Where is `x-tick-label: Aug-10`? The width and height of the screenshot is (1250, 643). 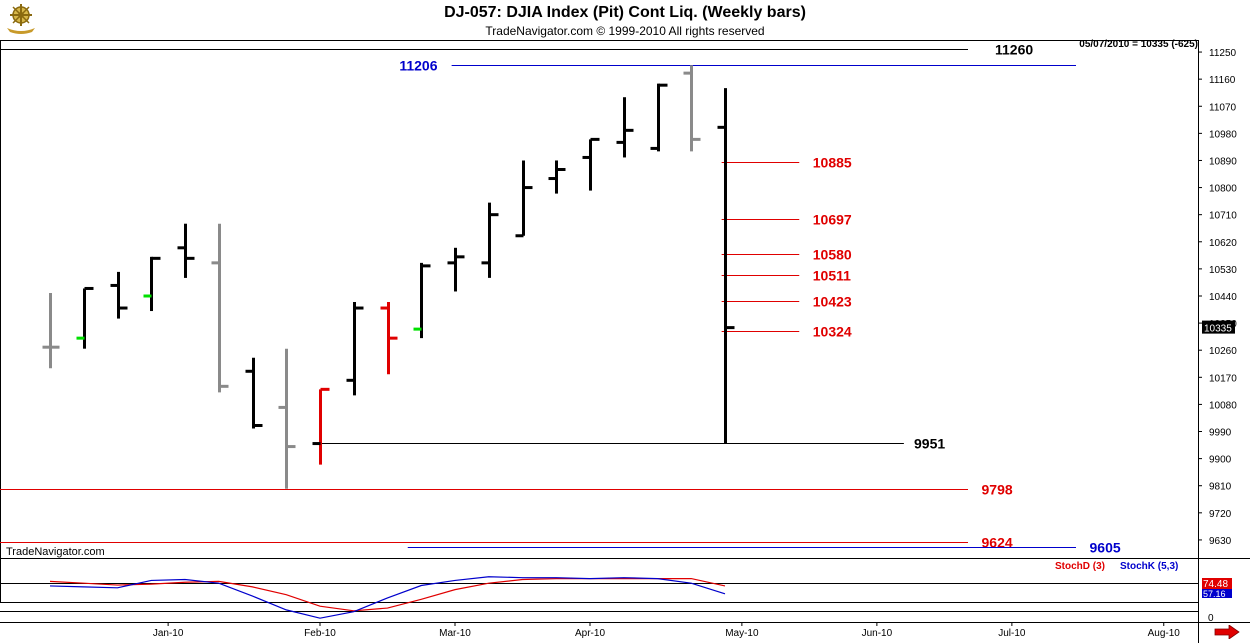 x-tick-label: Aug-10 is located at coordinates (1164, 633).